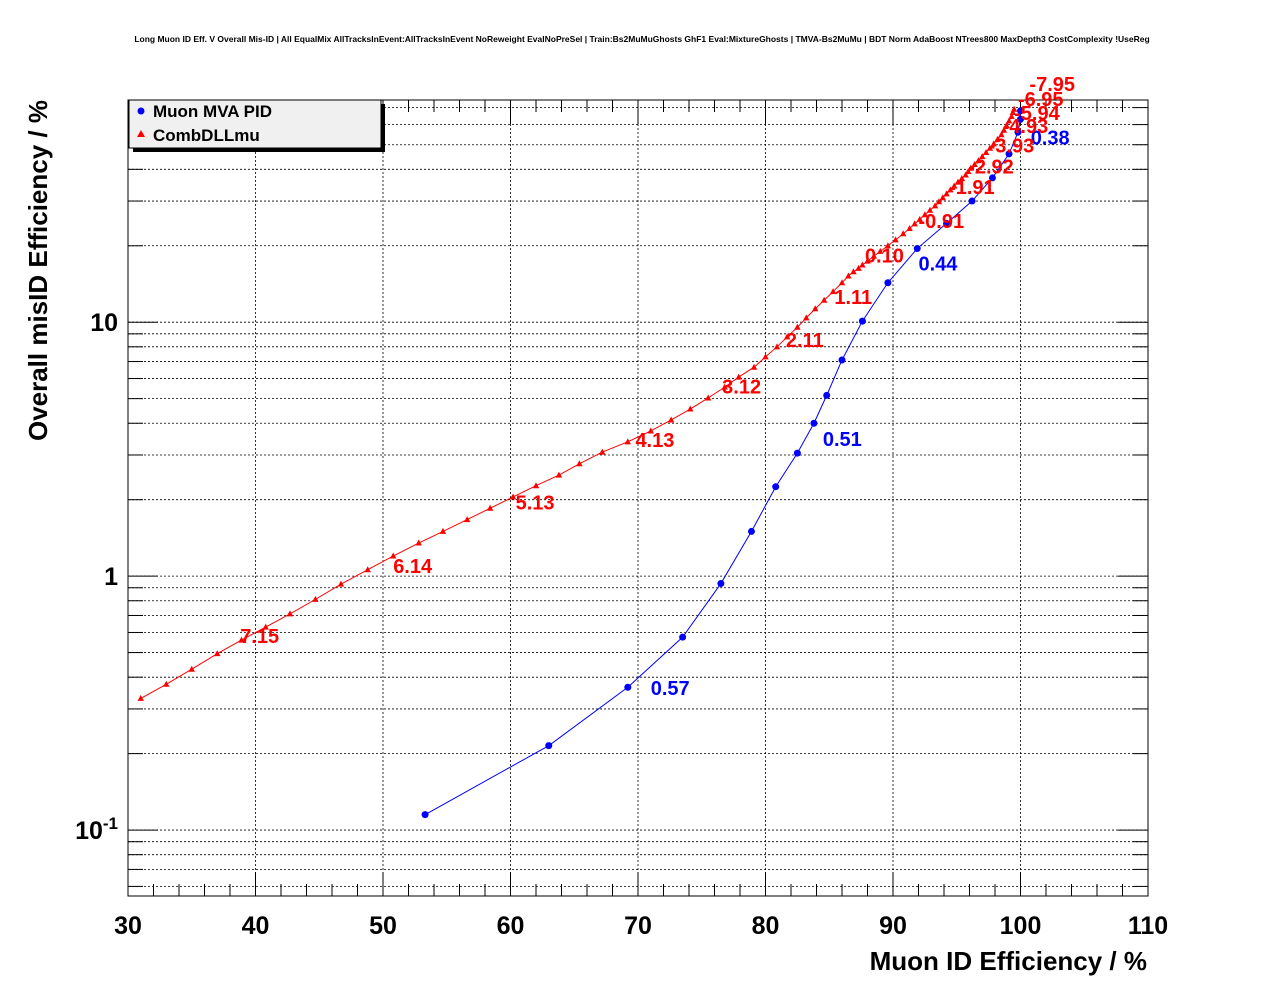 The height and width of the screenshot is (996, 1276). I want to click on legend: Muon MVA PID CombDLLmu, so click(256, 125).